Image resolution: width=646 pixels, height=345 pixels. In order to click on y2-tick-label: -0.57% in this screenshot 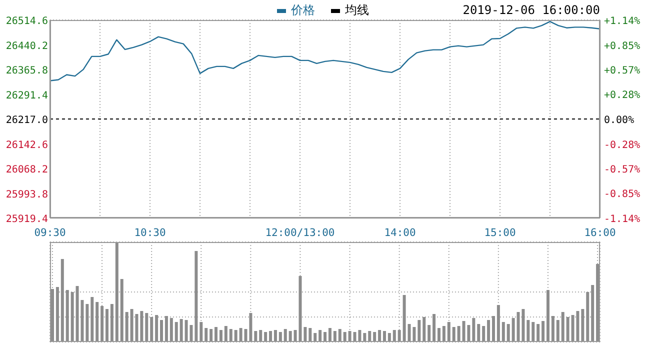, I will do `click(622, 170)`.